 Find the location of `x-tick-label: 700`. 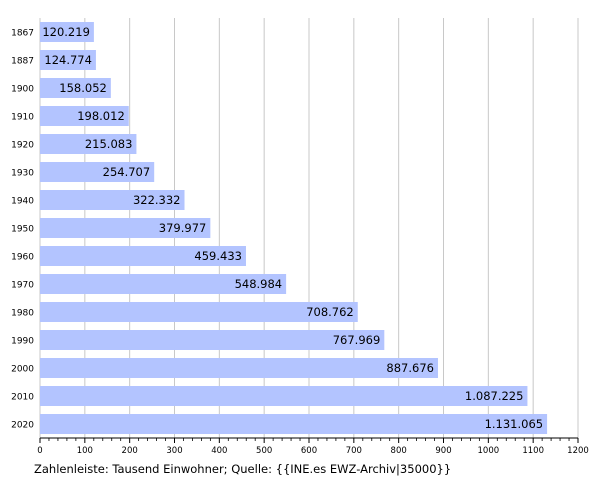

x-tick-label: 700 is located at coordinates (354, 451).